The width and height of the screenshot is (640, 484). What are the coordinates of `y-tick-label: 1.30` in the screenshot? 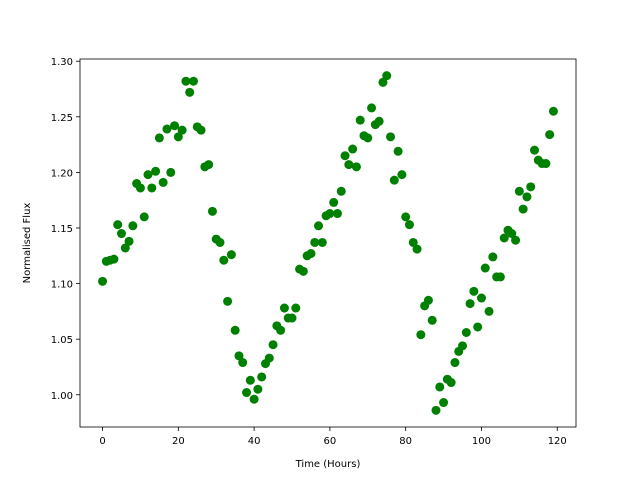 It's located at (62, 62).